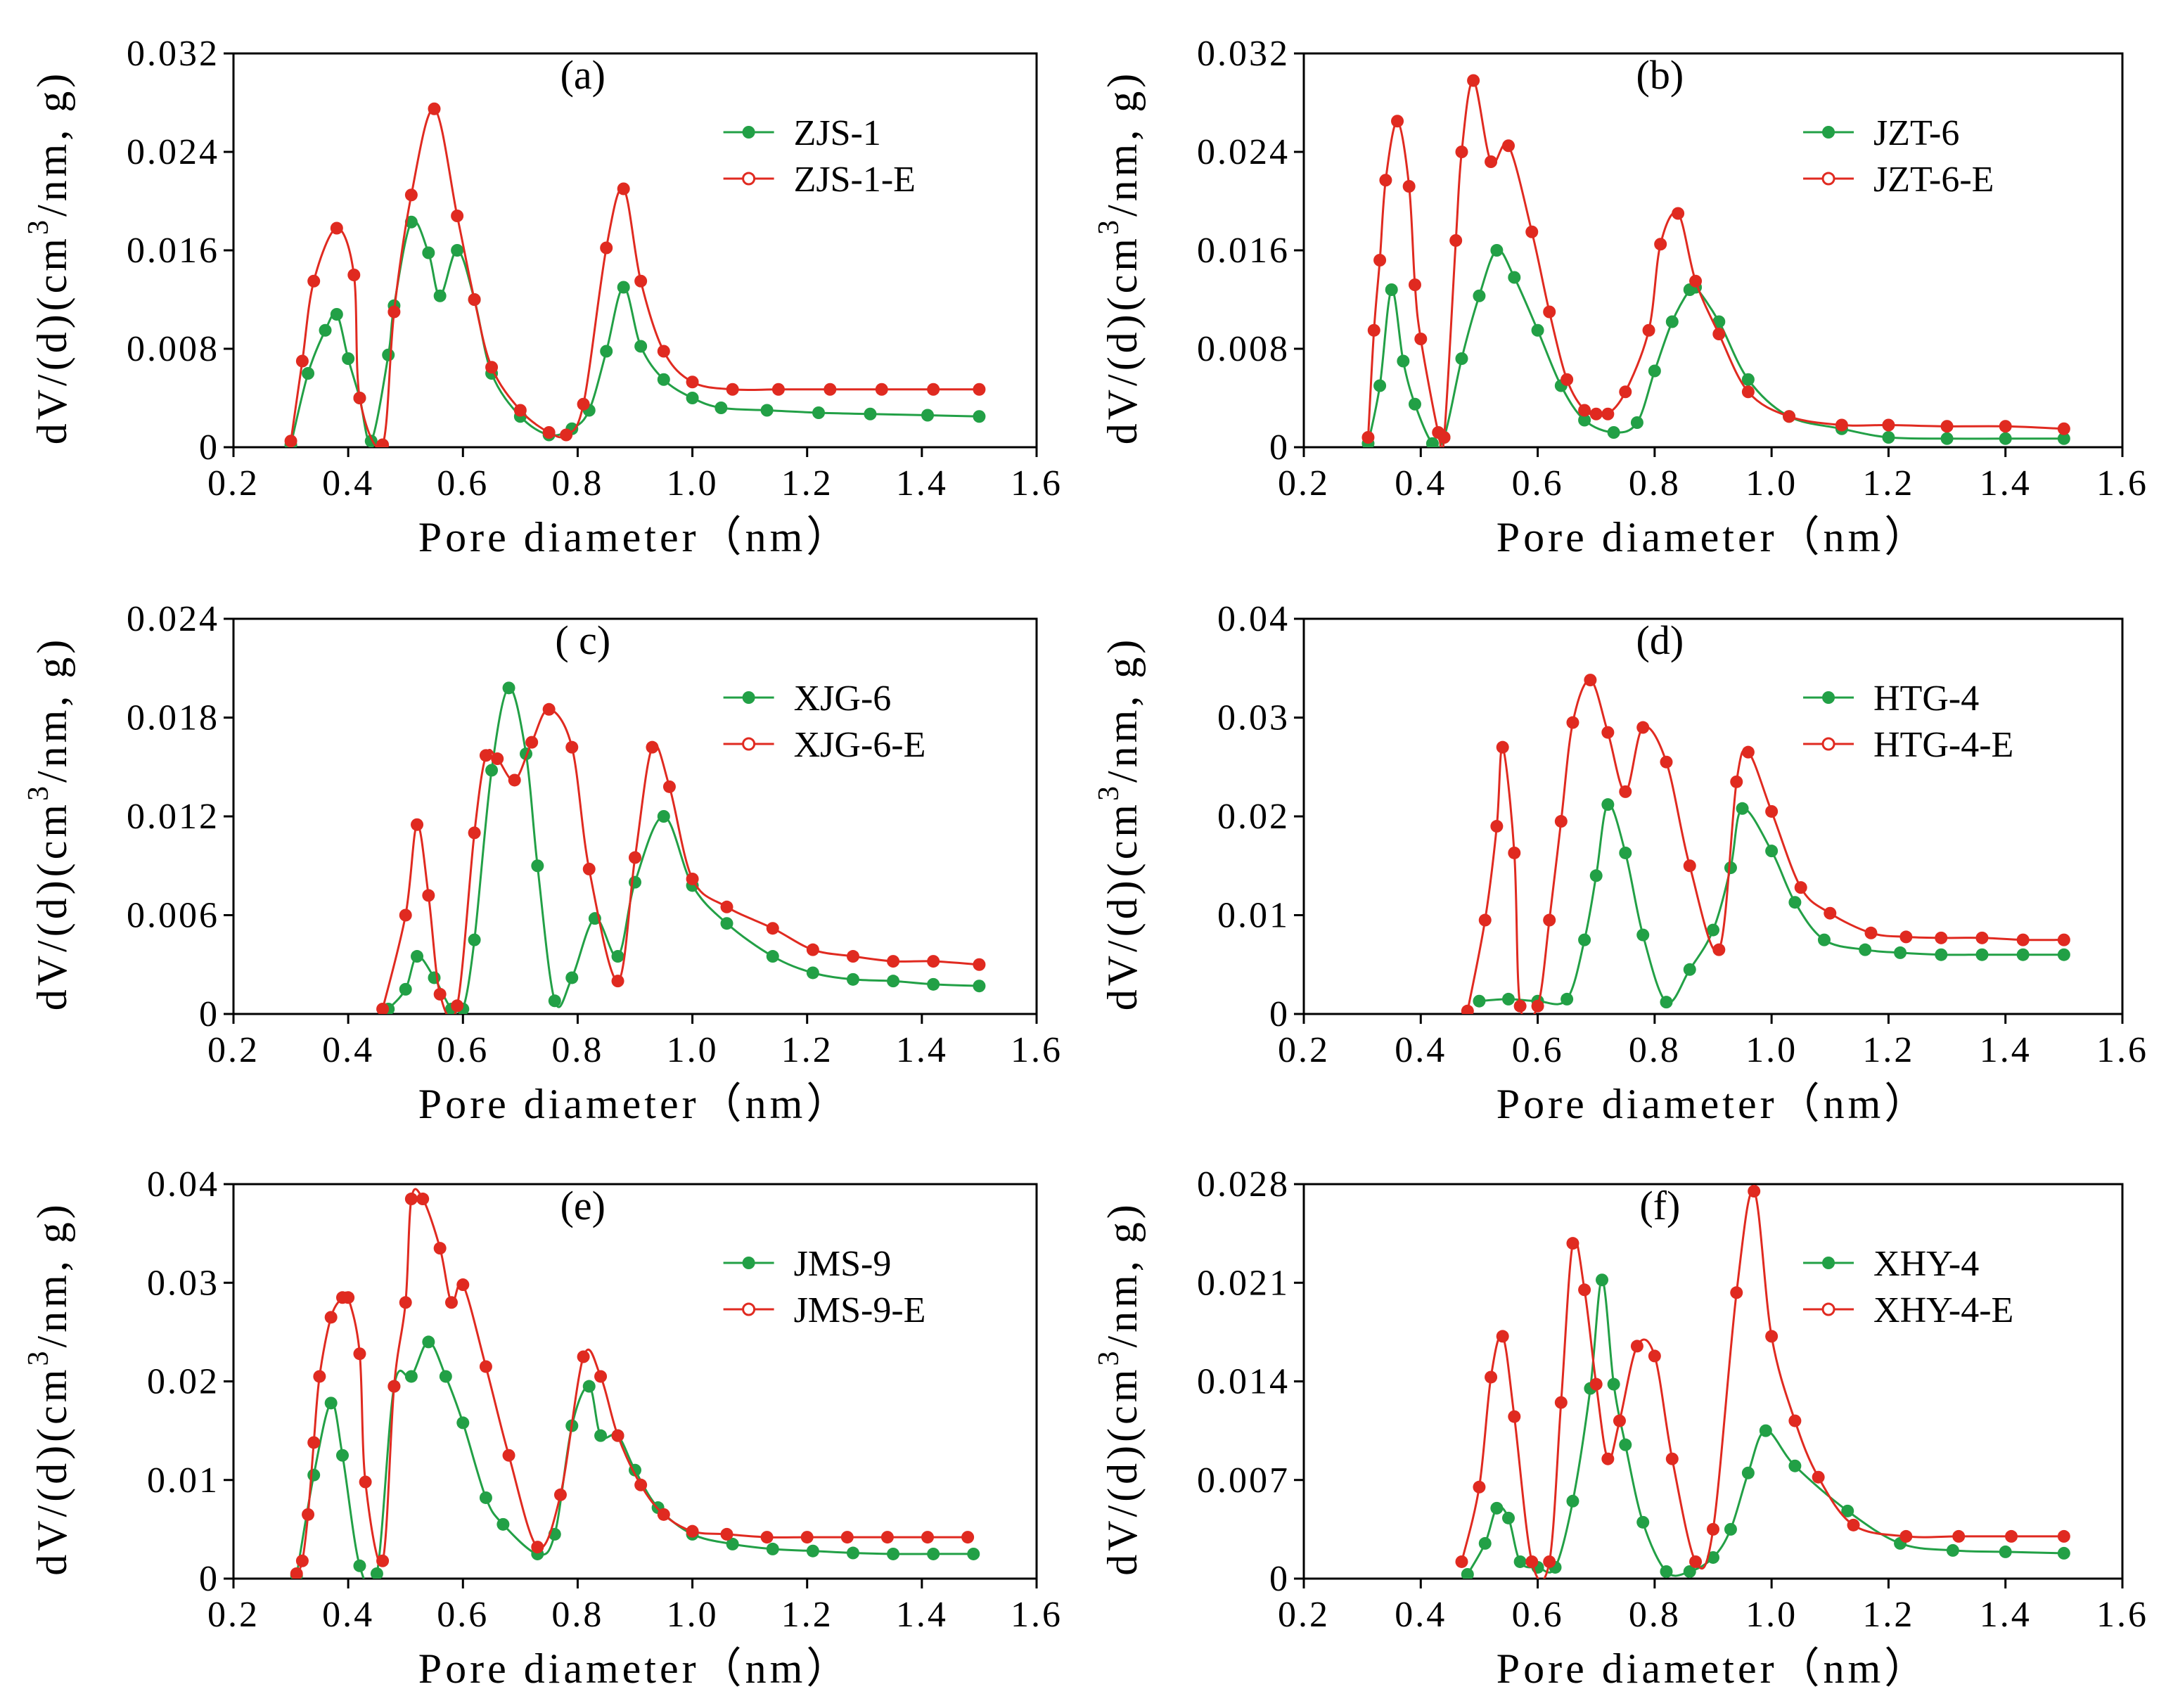 Image resolution: width=2166 pixels, height=1708 pixels. I want to click on series-XHY-4-E, so click(1762, 1382).